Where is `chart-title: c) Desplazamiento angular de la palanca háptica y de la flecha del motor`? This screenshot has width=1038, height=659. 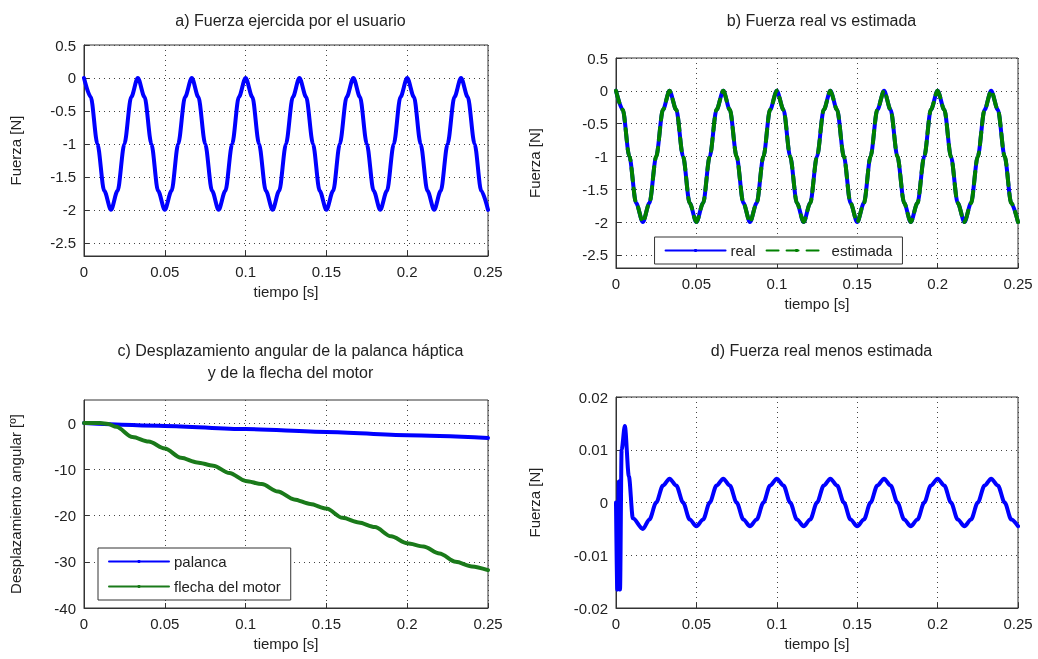
chart-title: c) Desplazamiento angular de la palanca háptica y de la flecha del motor is located at coordinates (290, 361).